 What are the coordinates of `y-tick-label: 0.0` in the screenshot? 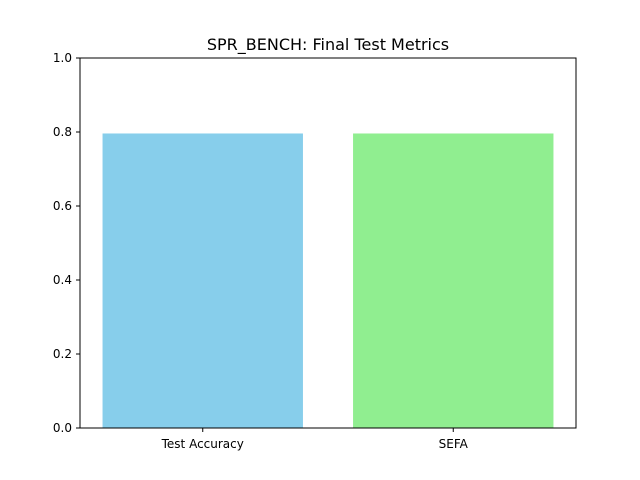 It's located at (62, 428).